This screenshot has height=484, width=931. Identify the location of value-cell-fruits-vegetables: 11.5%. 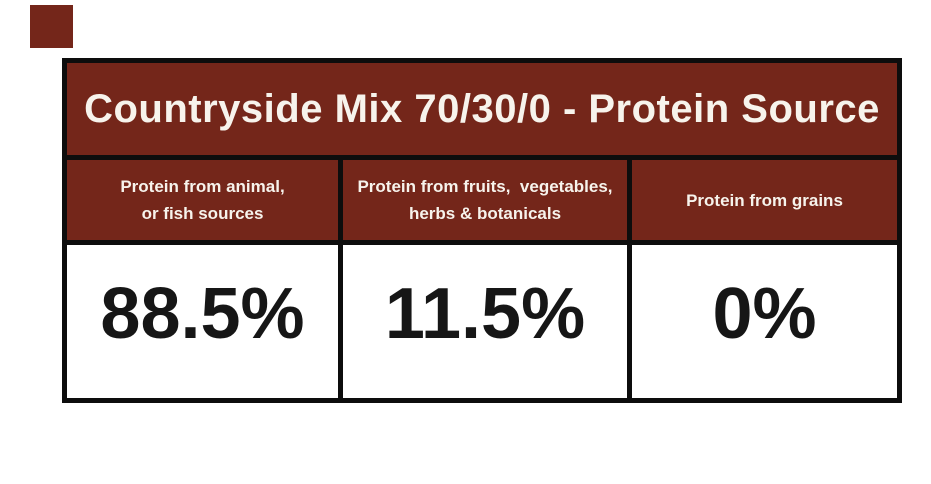
(487, 321).